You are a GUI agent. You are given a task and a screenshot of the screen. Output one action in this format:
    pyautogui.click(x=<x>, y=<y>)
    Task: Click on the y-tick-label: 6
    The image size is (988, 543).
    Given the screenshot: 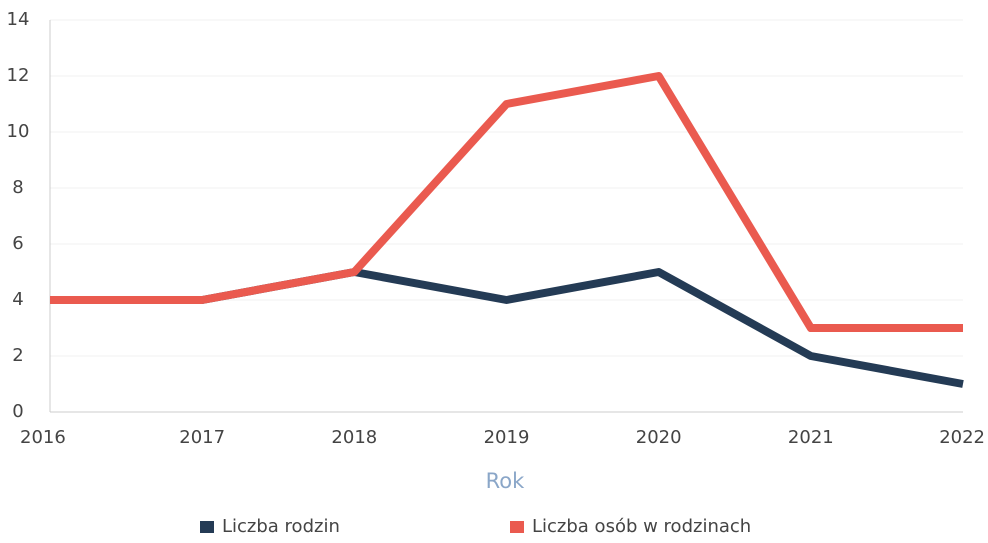 What is the action you would take?
    pyautogui.click(x=17, y=243)
    